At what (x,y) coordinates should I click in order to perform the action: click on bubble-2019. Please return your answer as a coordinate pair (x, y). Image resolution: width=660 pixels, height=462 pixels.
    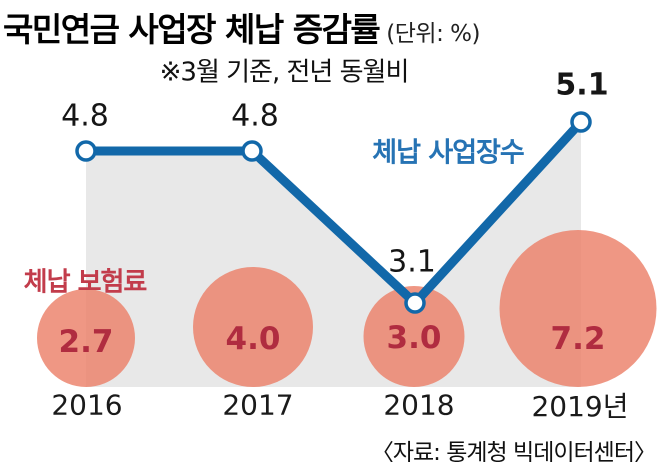
    Looking at the image, I should click on (578, 308).